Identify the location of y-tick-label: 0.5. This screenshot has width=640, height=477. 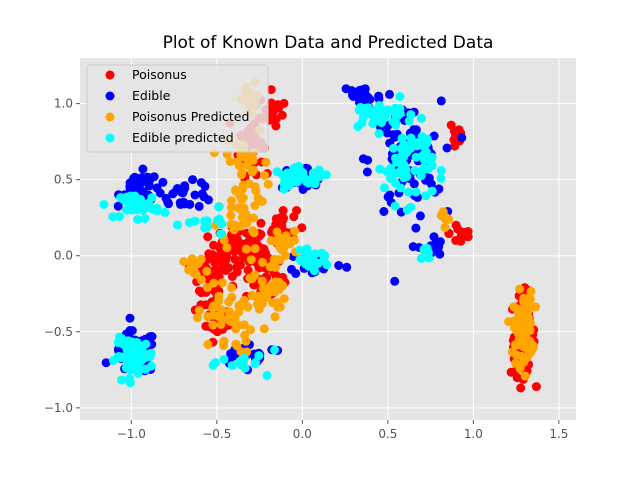
(63, 180).